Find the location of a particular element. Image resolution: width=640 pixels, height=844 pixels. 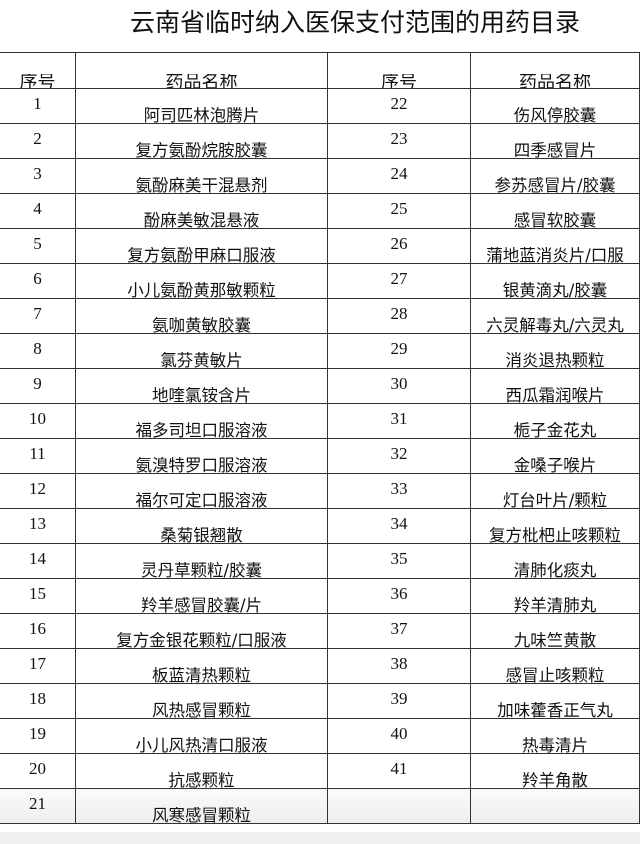

drug-name-cell: 灵丹草颗粒/胶囊 is located at coordinates (201, 561).